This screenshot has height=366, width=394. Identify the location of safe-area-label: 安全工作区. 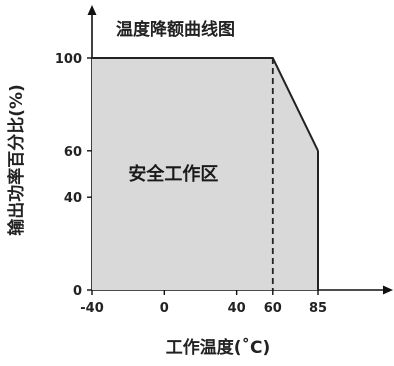
(173, 174).